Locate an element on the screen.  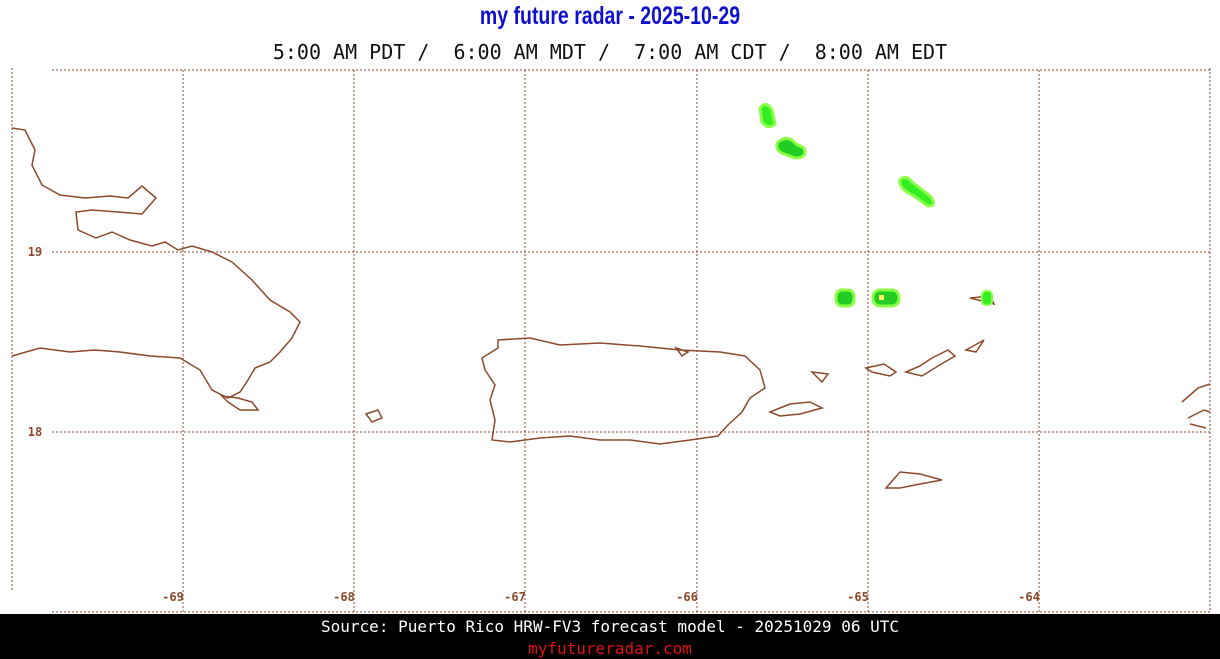
title: my future radar - 2025-10-29 is located at coordinates (610, 16).